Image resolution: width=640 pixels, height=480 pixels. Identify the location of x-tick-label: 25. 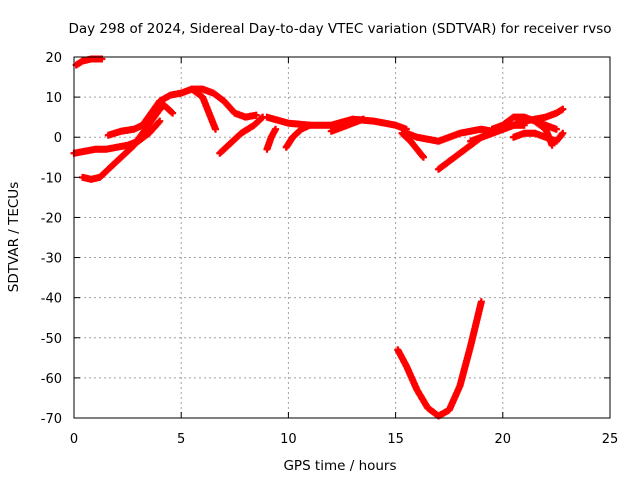
(610, 439).